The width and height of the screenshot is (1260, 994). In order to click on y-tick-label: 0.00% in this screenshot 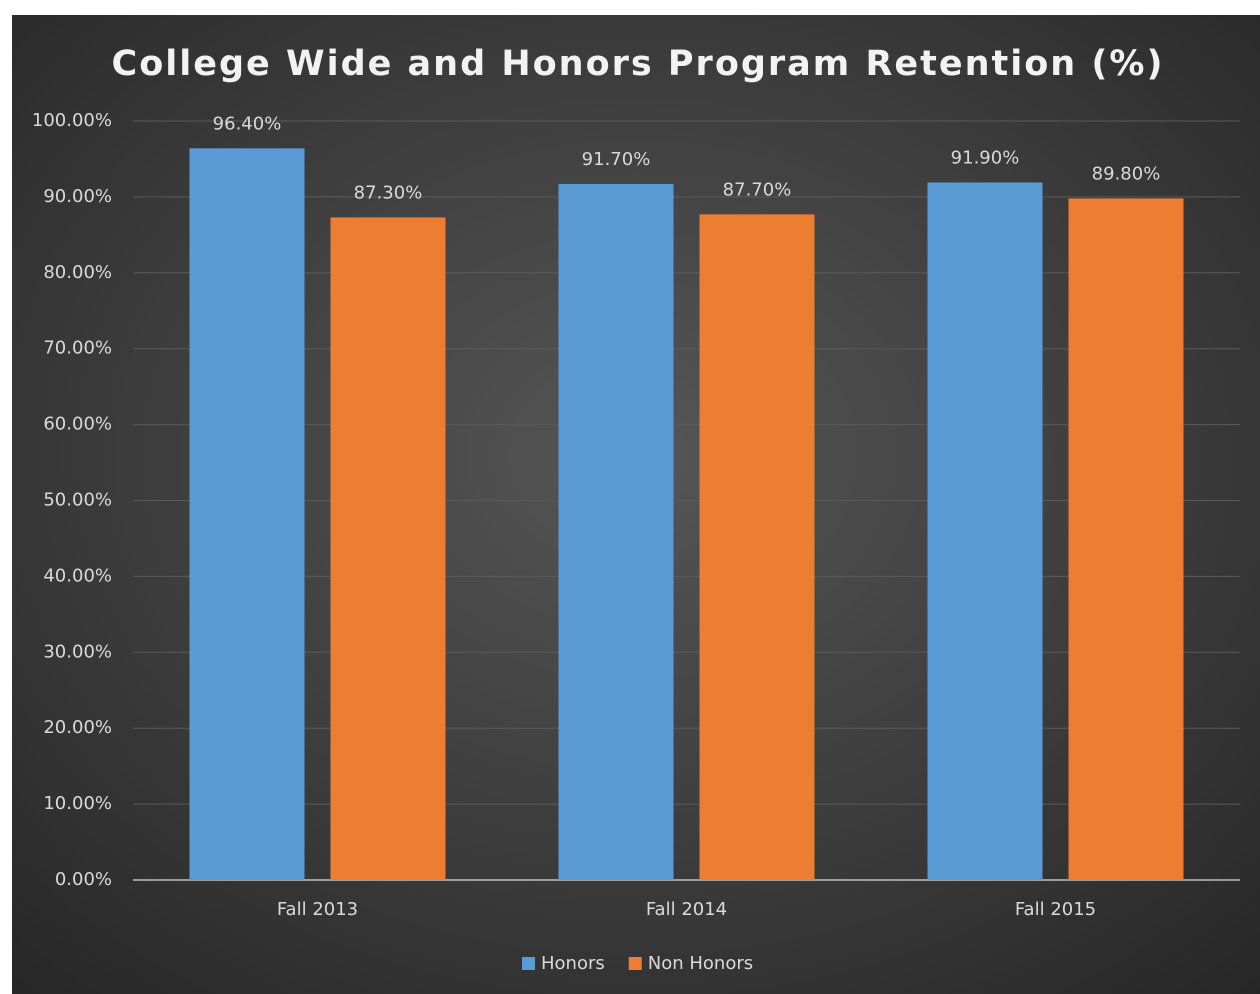, I will do `click(83, 879)`.